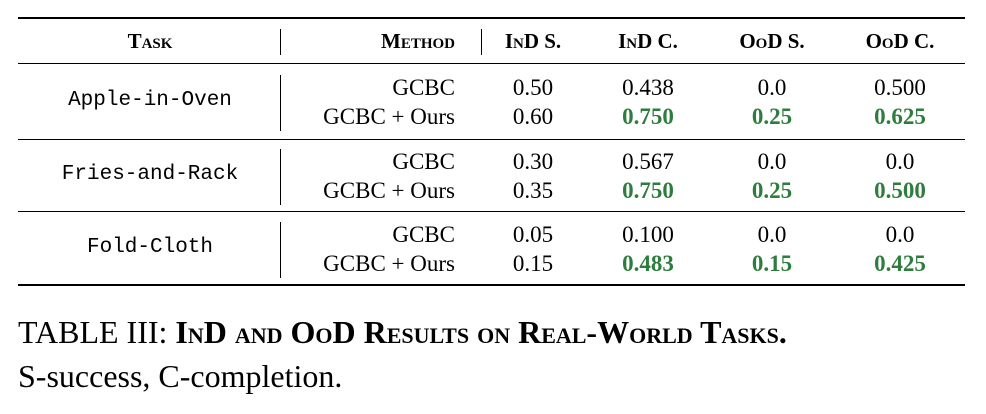 Image resolution: width=986 pixels, height=414 pixels. Describe the element at coordinates (533, 234) in the screenshot. I see `value: 0.05` at that location.